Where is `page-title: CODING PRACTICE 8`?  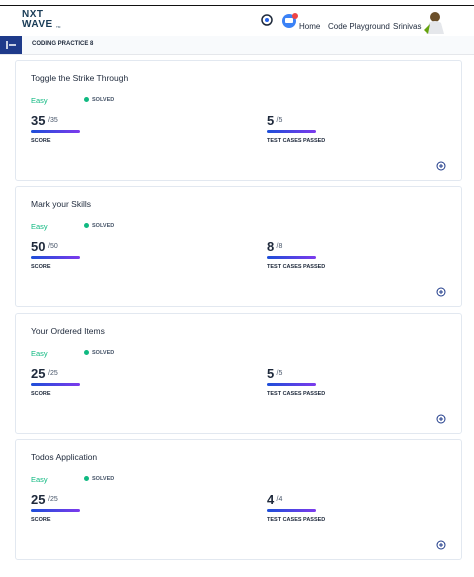 page-title: CODING PRACTICE 8 is located at coordinates (63, 44).